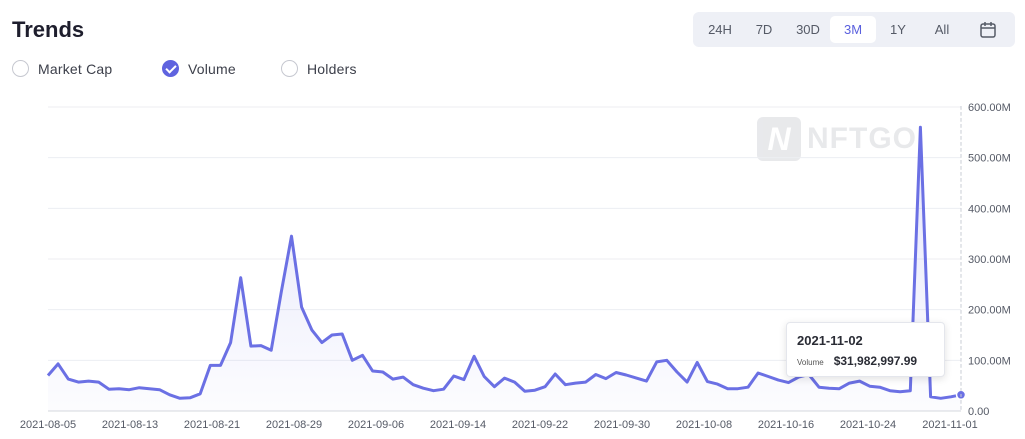 This screenshot has height=439, width=1025. Describe the element at coordinates (20, 68) in the screenshot. I see `market-cap-radio-icon` at that location.